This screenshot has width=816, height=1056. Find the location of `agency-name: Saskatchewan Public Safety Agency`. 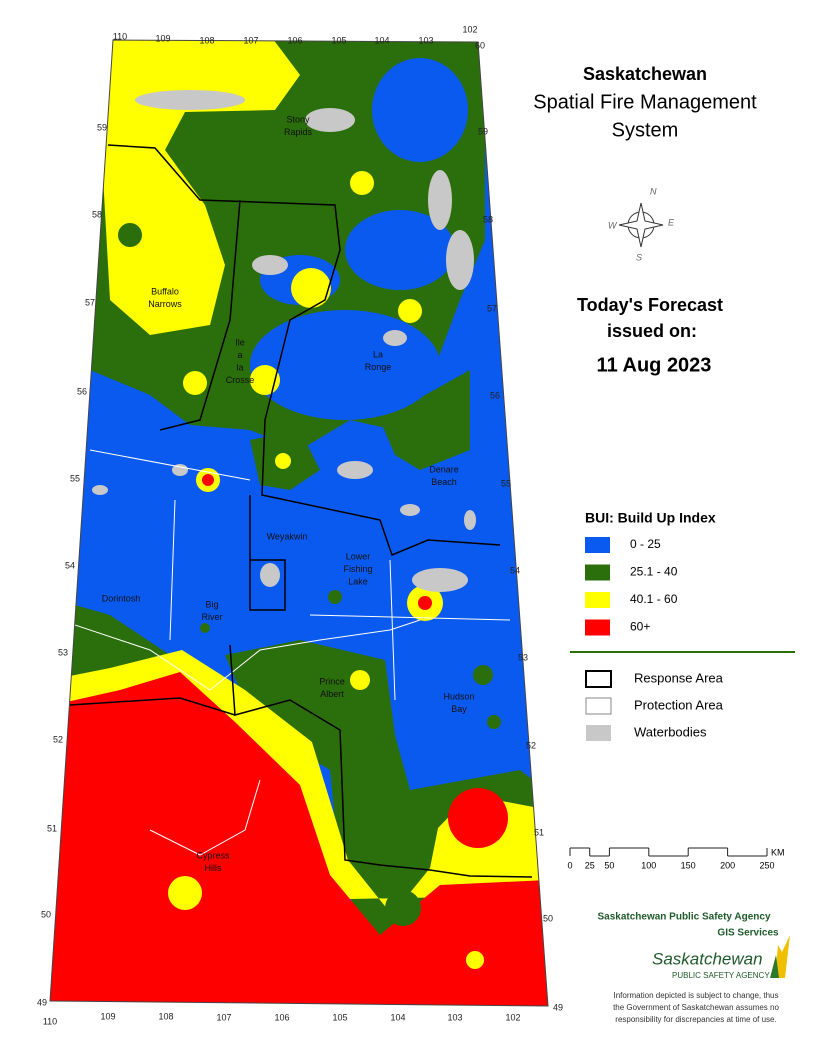

agency-name: Saskatchewan Public Safety Agency is located at coordinates (683, 917).